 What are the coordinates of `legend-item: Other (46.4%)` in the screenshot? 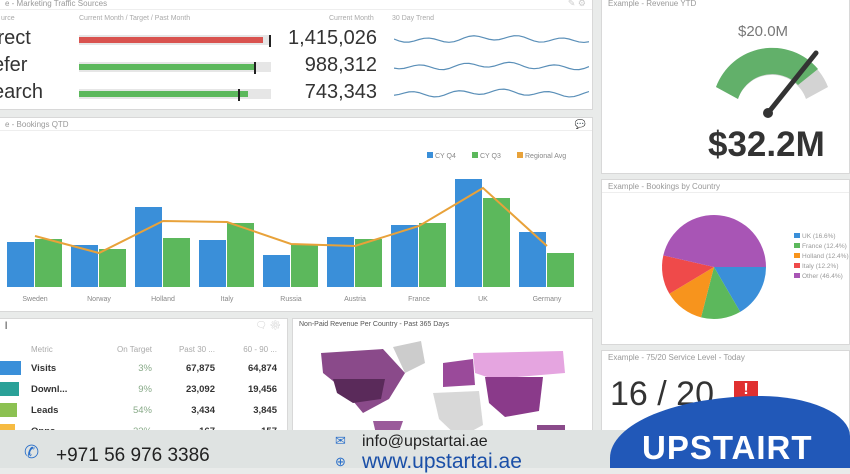 It's located at (821, 277).